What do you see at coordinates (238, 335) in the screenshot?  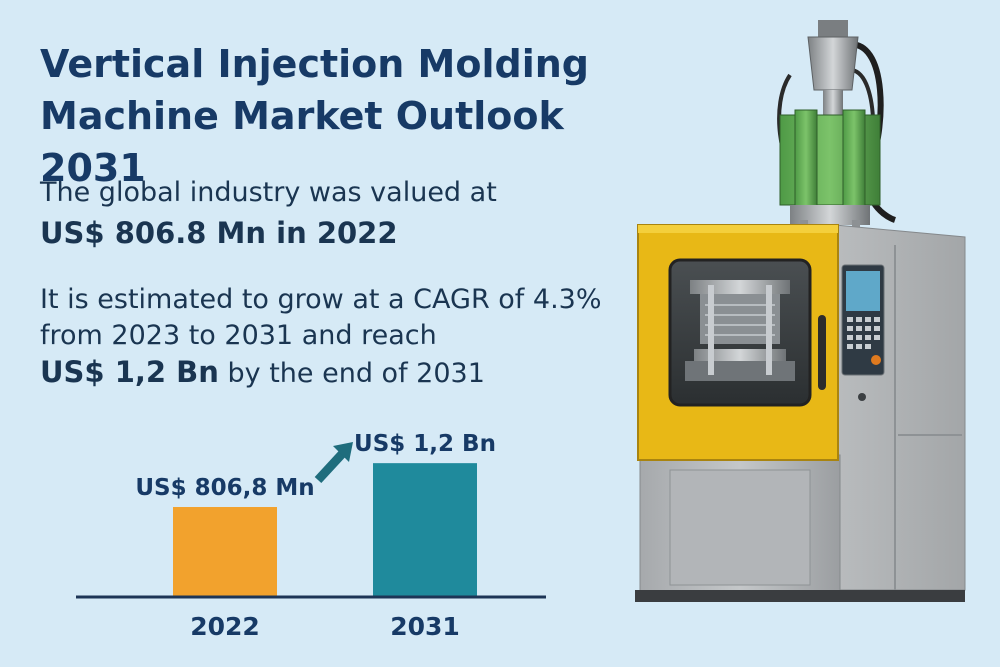 I see `growth-line-2: from 2023 to 2031 and reach` at bounding box center [238, 335].